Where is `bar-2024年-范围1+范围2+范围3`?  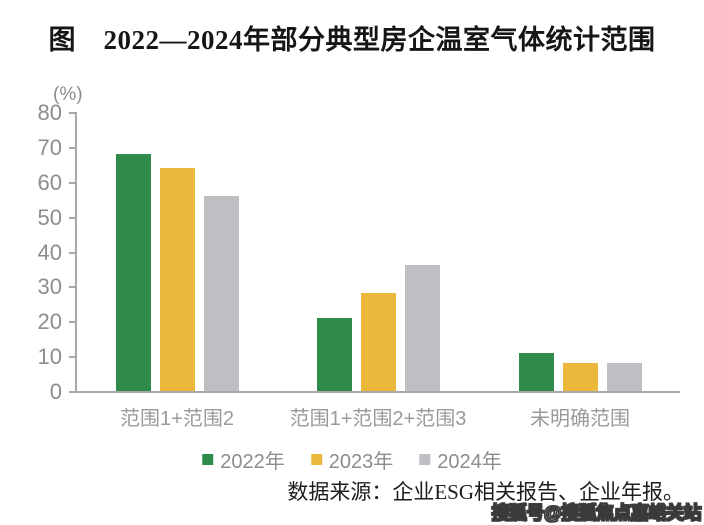
bar-2024年-范围1+范围2+范围3 is located at coordinates (422, 328).